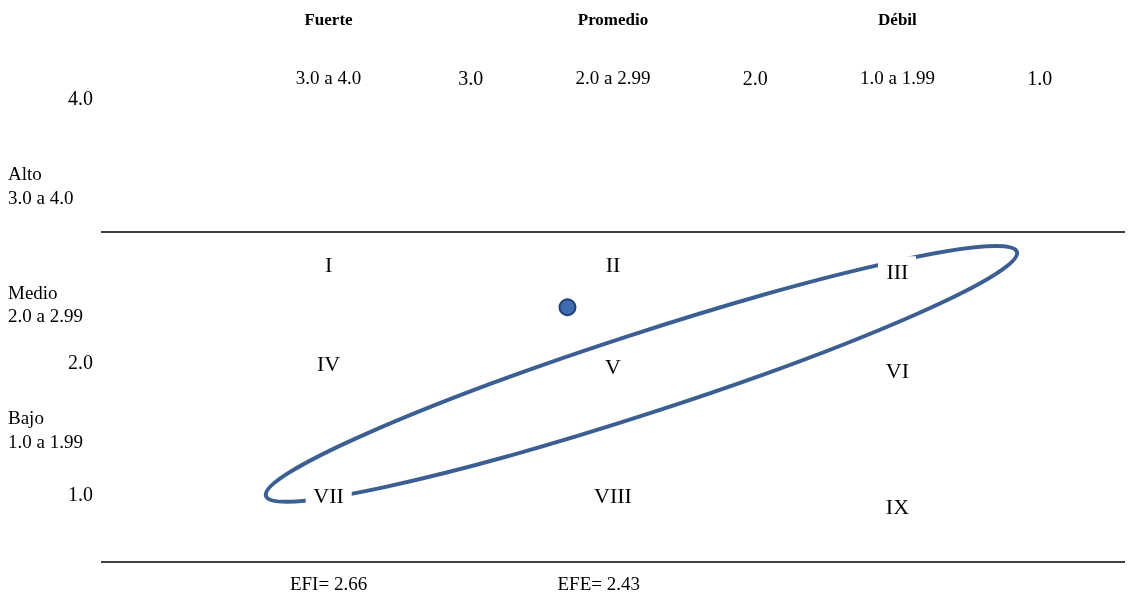 Image resolution: width=1139 pixels, height=607 pixels. Describe the element at coordinates (755, 78) in the screenshot. I see `x-tick-label: 2.0` at that location.